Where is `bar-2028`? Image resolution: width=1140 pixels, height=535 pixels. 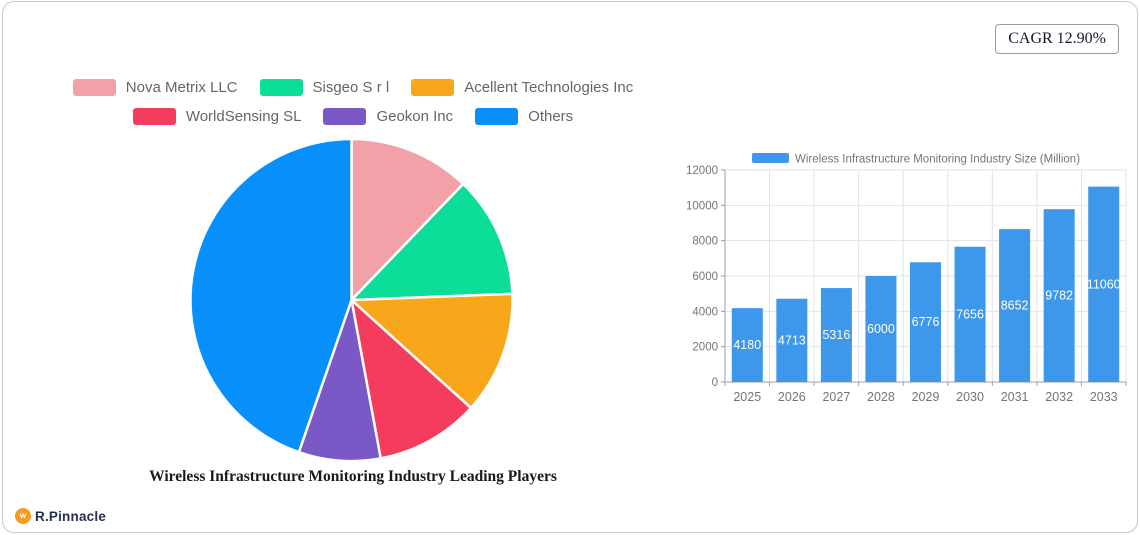
bar-2028 is located at coordinates (881, 329).